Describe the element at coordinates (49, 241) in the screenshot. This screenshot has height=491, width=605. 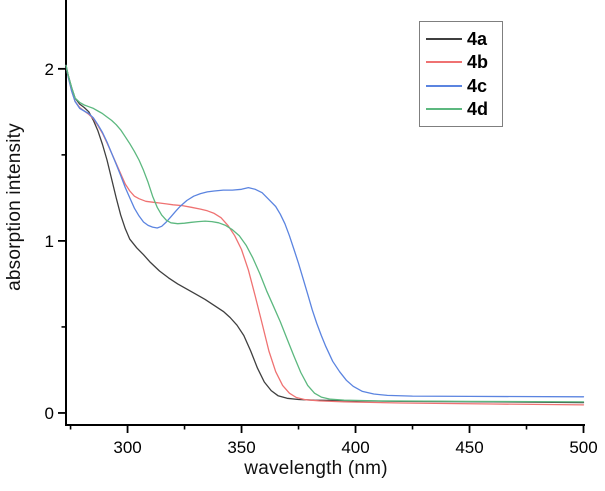
I see `y-tick-label-1: 1` at that location.